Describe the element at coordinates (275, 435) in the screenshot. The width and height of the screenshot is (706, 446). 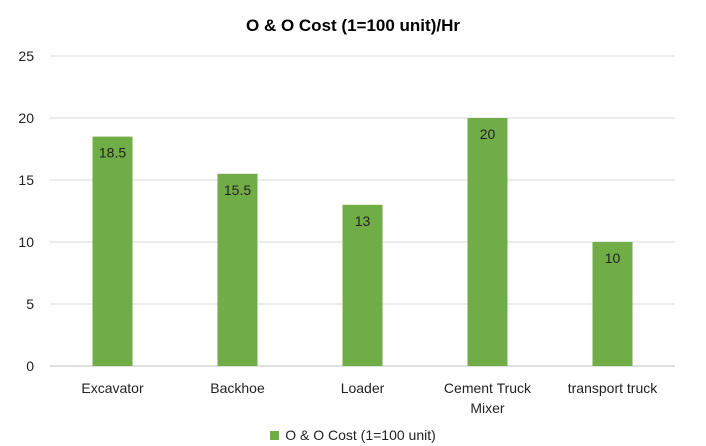
I see `legend-swatch` at that location.